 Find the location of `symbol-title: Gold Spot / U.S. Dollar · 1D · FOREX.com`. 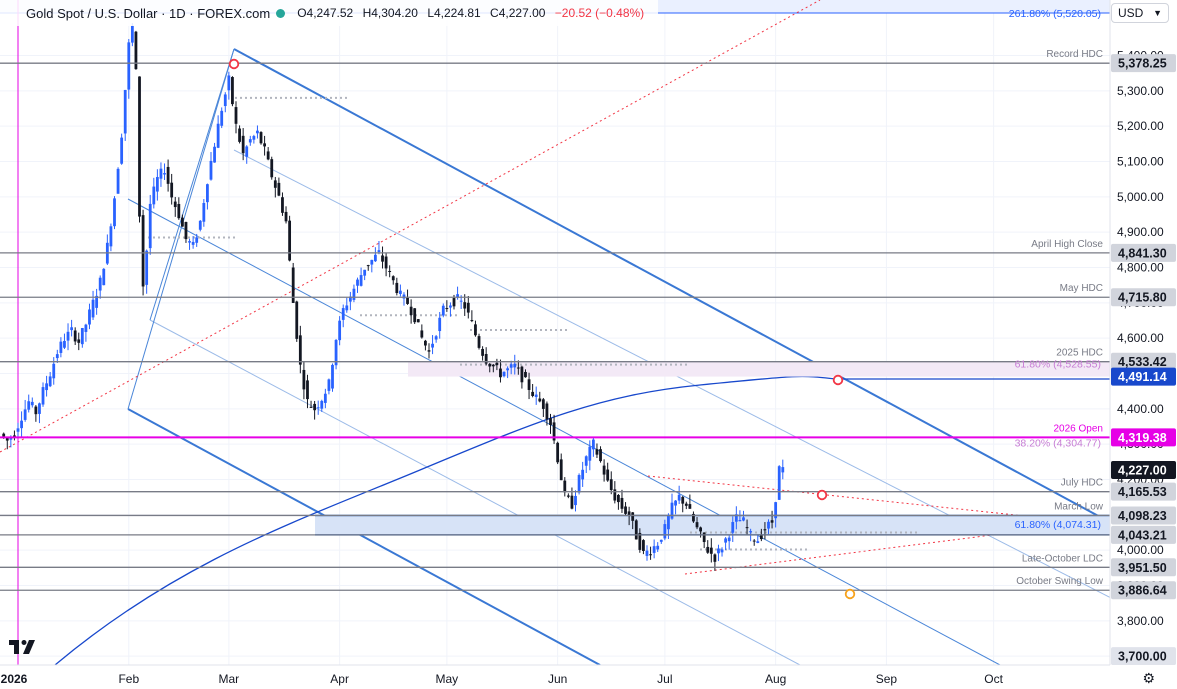

symbol-title: Gold Spot / U.S. Dollar · 1D · FOREX.com is located at coordinates (148, 13).